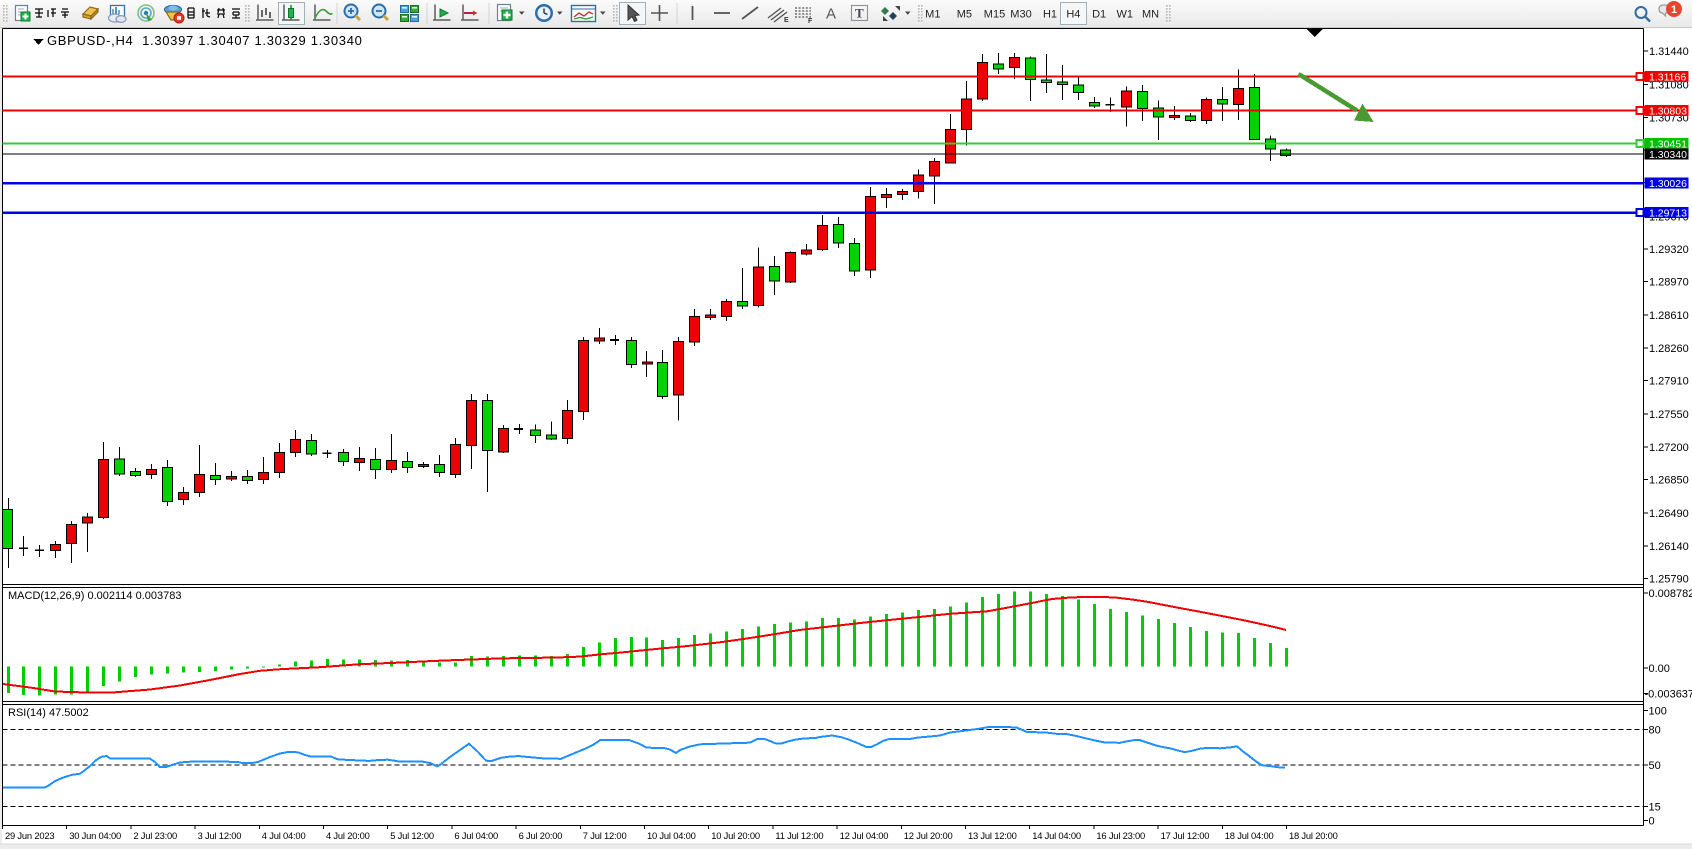 The width and height of the screenshot is (1692, 849). What do you see at coordinates (992, 835) in the screenshot?
I see `svg-text: 13 Jul 12:00` at bounding box center [992, 835].